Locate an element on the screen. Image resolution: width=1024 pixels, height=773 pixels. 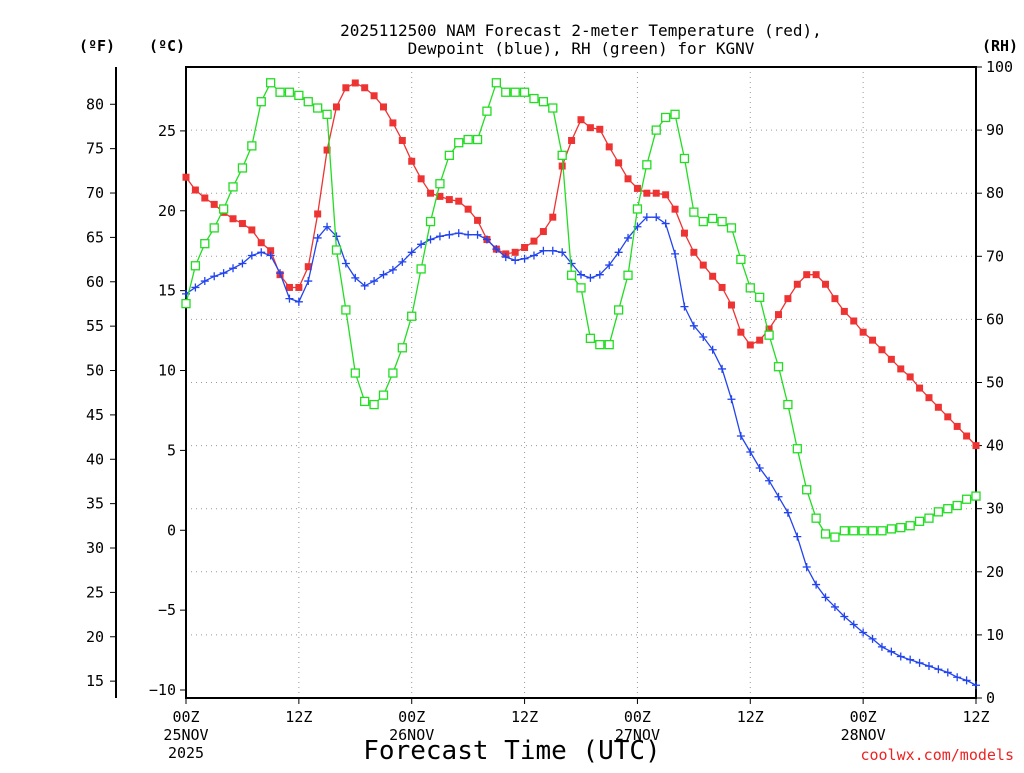
rh-tick-label: 100 is located at coordinates (999, 67).